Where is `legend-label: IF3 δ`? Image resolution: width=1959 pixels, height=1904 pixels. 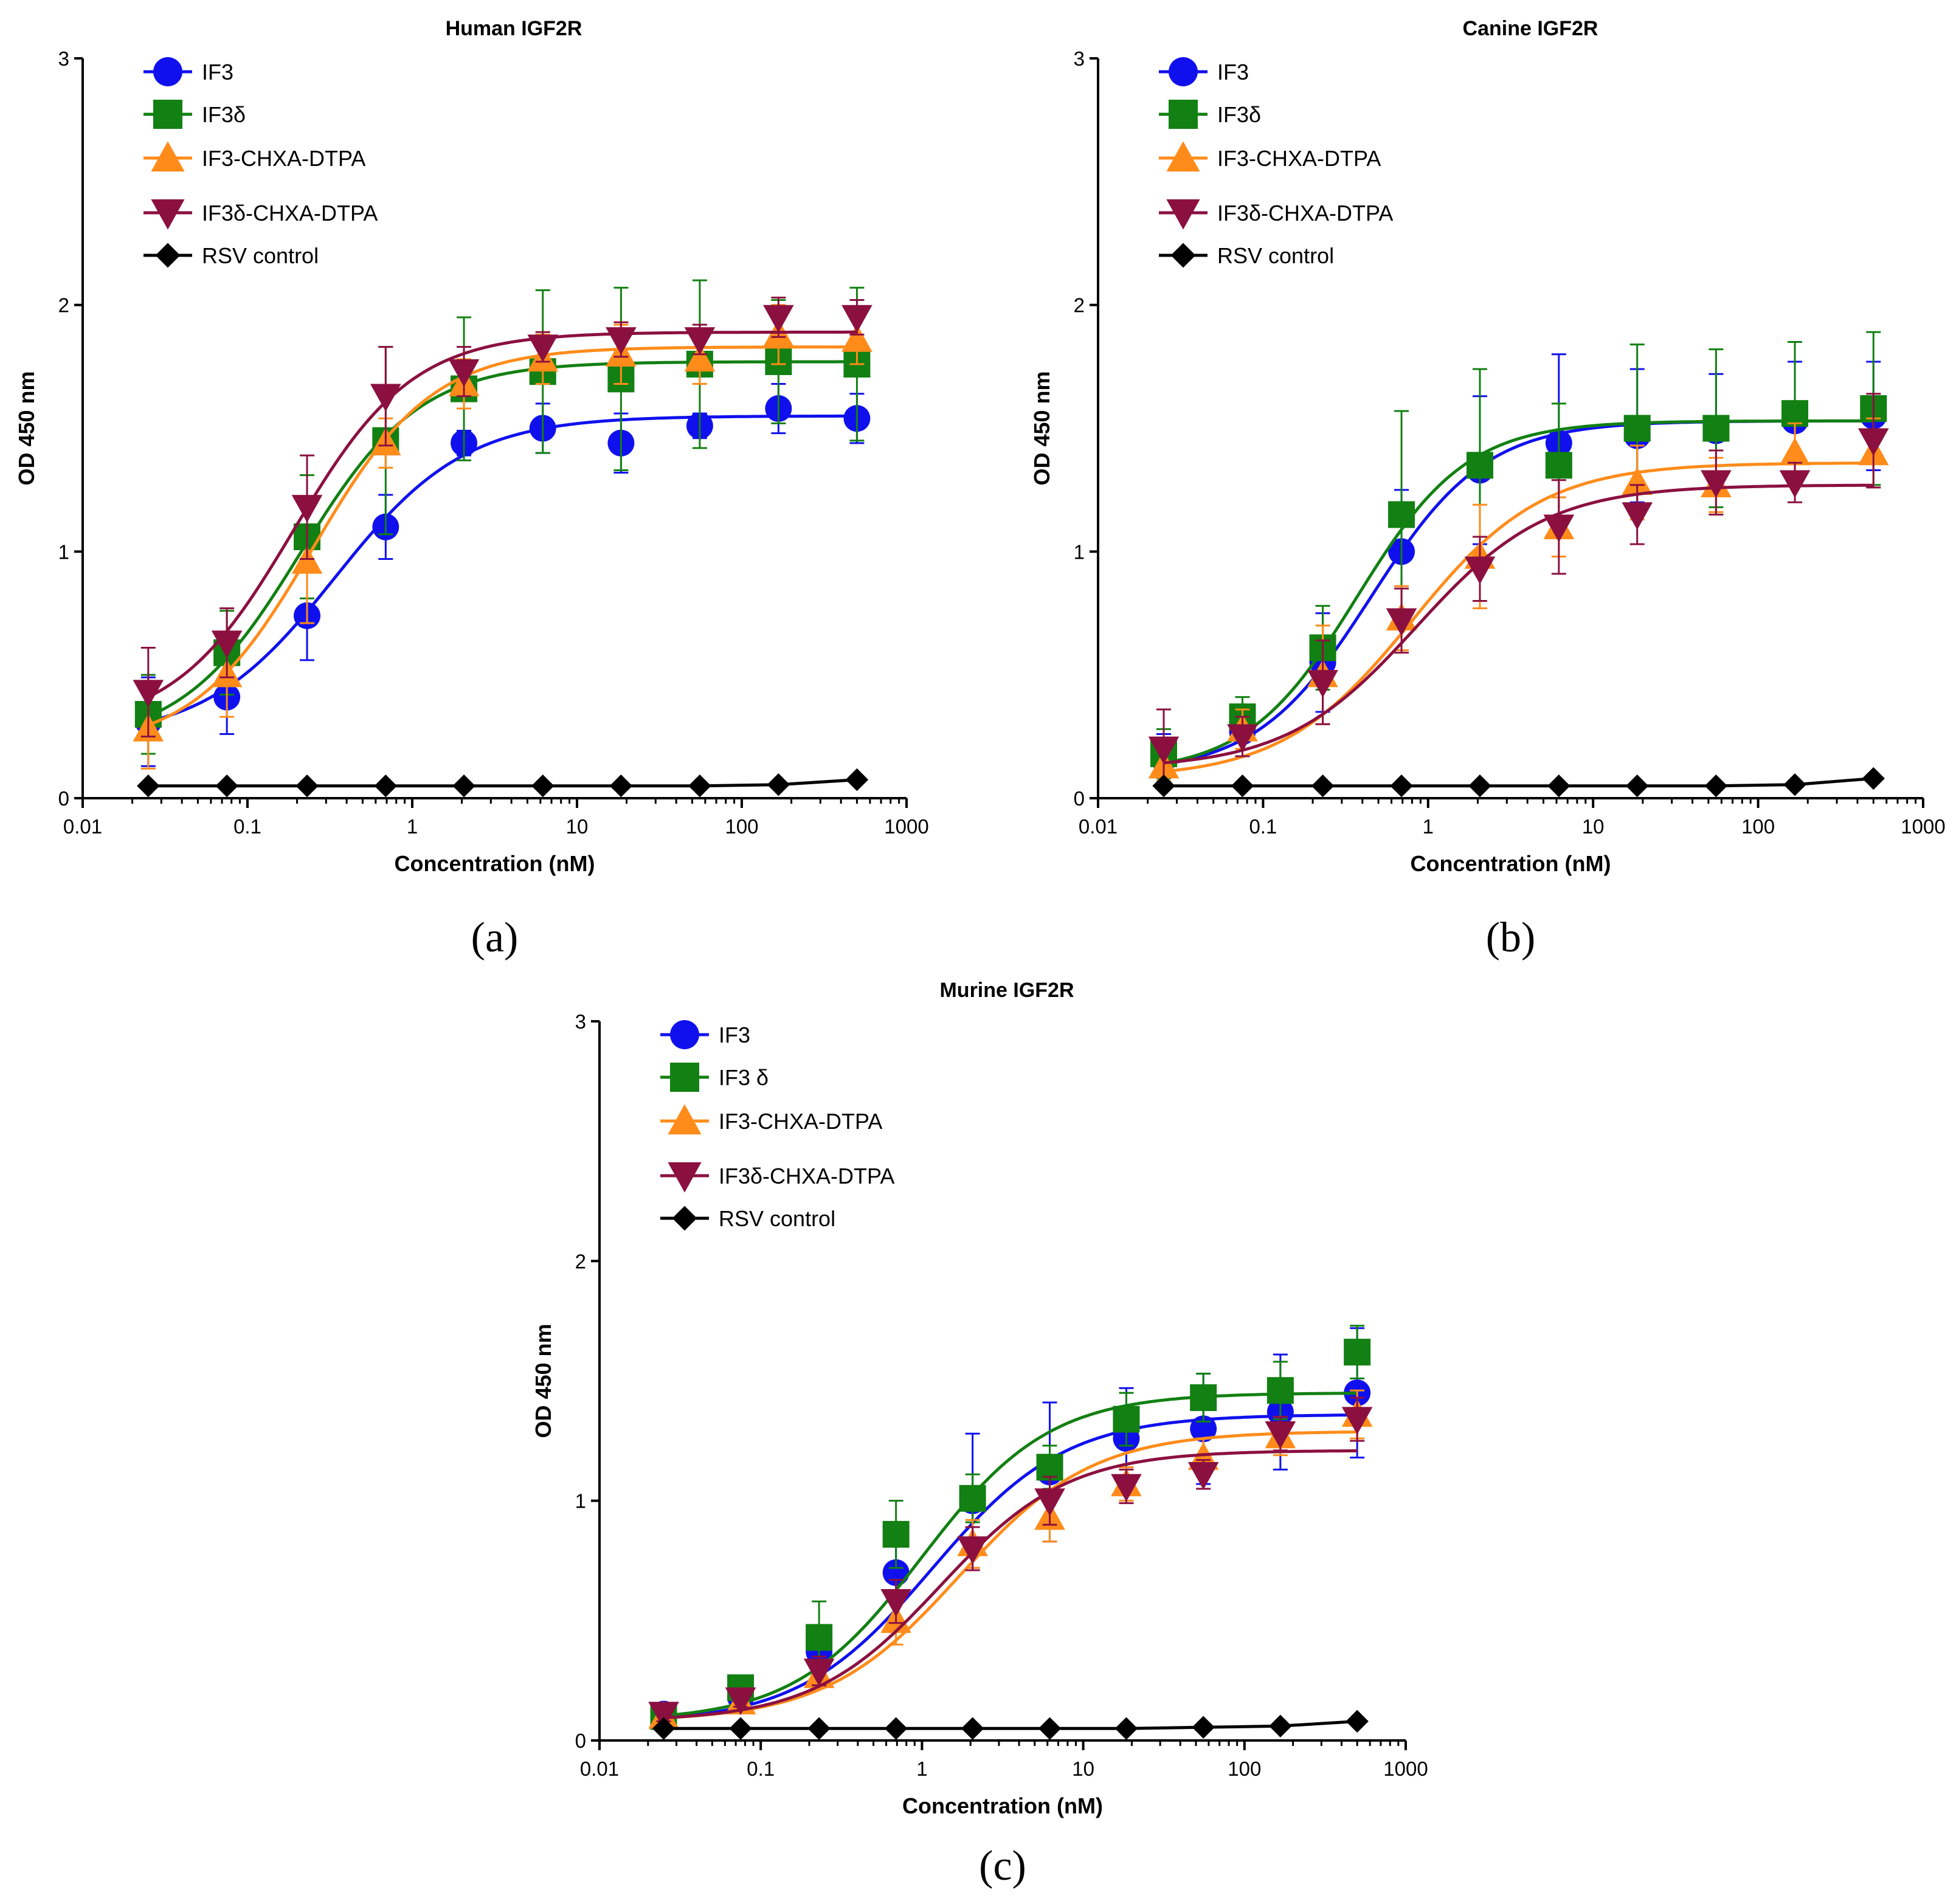 legend-label: IF3 δ is located at coordinates (744, 1077).